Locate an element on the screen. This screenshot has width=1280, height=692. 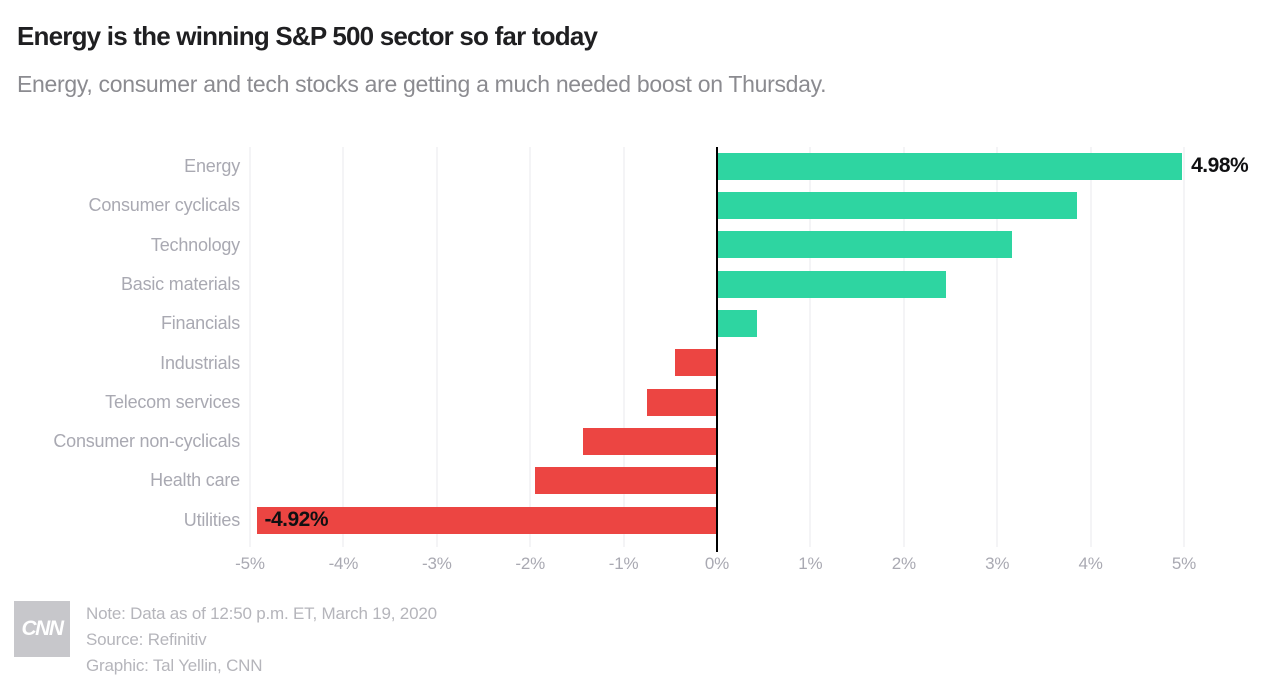
x-axis-tick-label: -4% is located at coordinates (343, 563).